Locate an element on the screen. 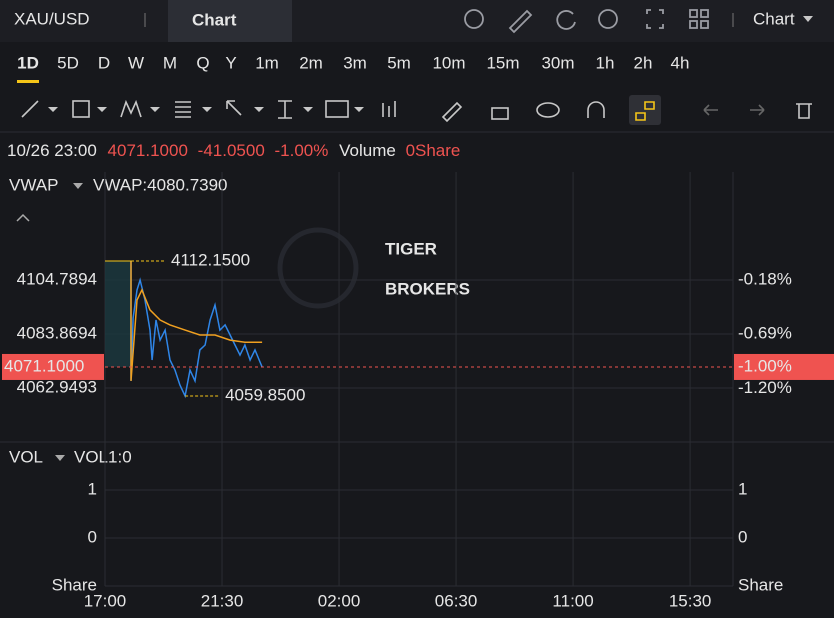 This screenshot has height=618, width=834. quote-change-pct: -1.00% is located at coordinates (302, 150).